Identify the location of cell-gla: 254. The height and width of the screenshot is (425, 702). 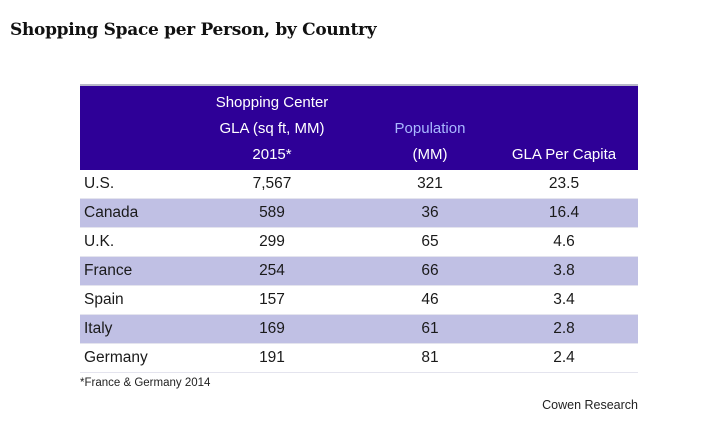
(272, 270).